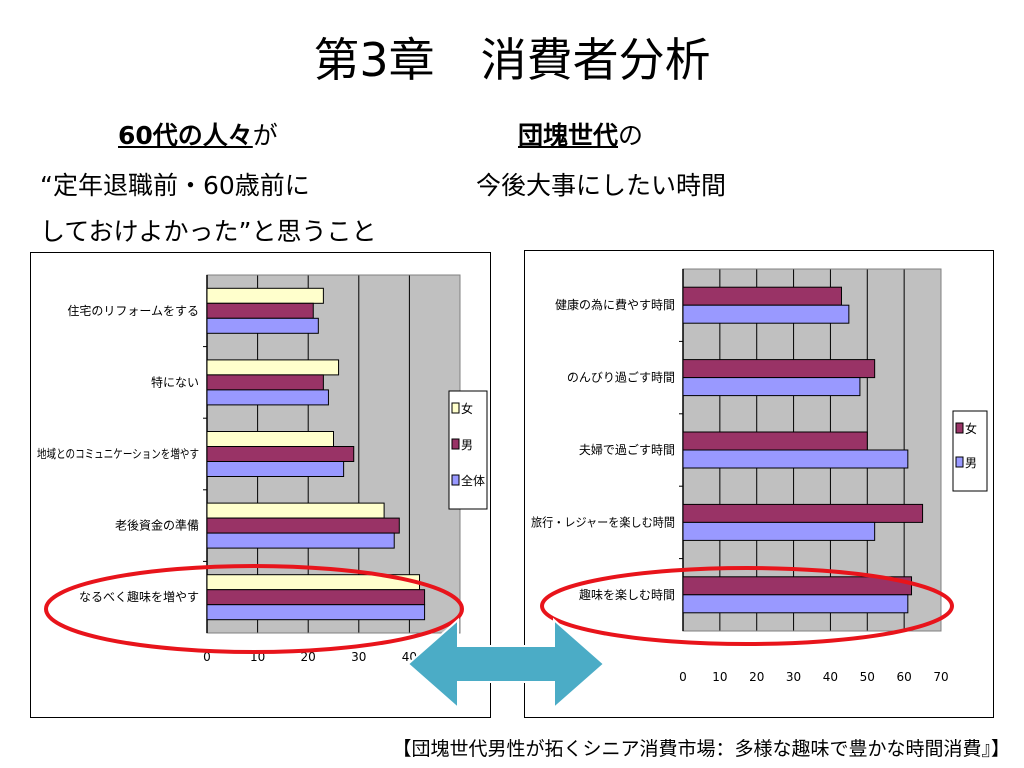 This screenshot has width=1024, height=768. I want to click on left-heading: 60代の人々が, so click(198, 134).